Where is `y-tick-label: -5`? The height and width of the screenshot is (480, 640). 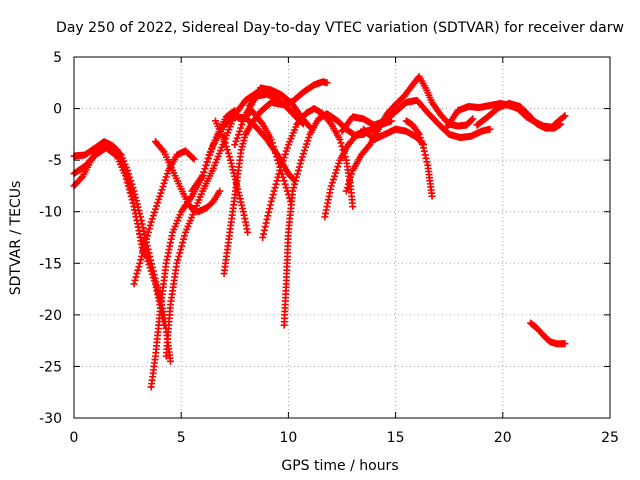
y-tick-label: -5 is located at coordinates (55, 161).